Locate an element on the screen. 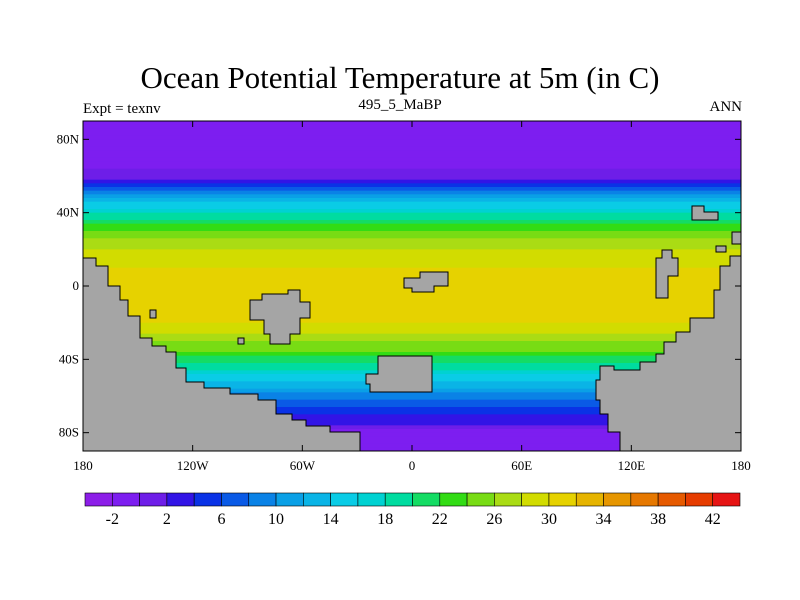  land-africa is located at coordinates (426, 282).